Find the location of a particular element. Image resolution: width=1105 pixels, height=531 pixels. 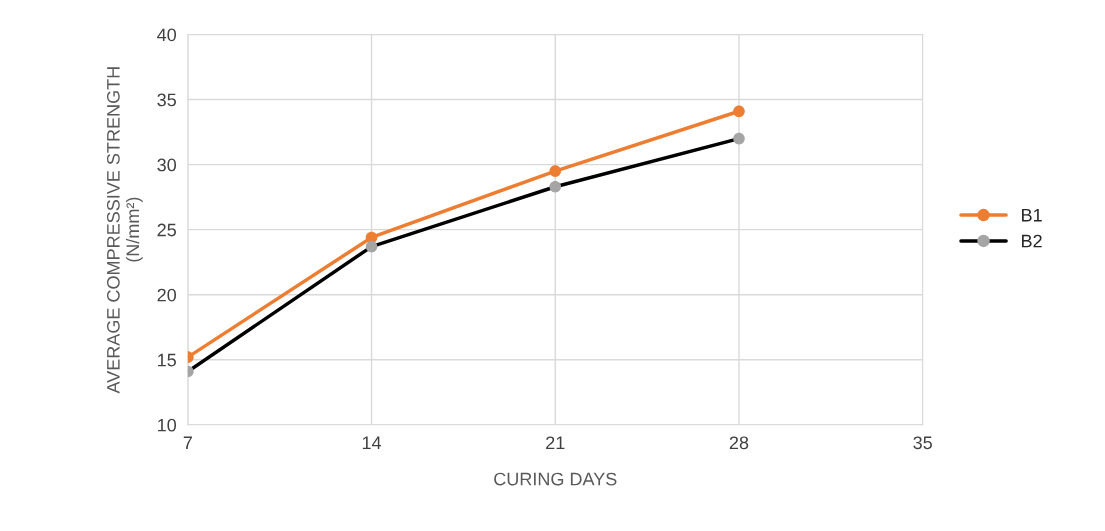

legend-label: B1 is located at coordinates (1032, 215).